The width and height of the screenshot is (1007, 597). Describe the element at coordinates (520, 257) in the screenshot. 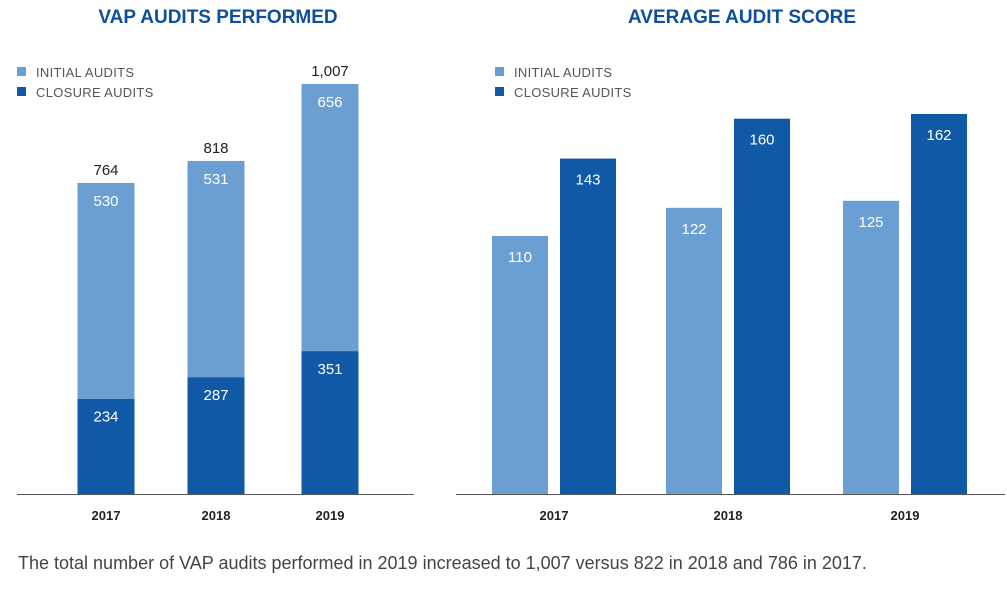

I see `data-label-initial-2017: 110` at that location.